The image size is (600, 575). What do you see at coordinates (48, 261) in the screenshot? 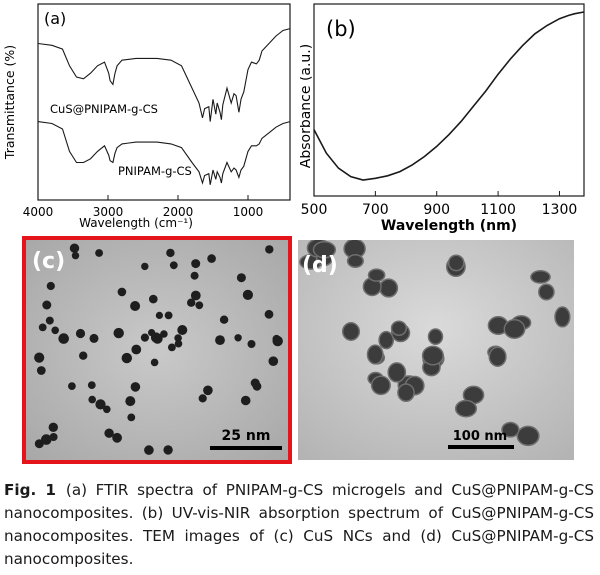
I see `tem-c-panel-label: (c)` at bounding box center [48, 261].